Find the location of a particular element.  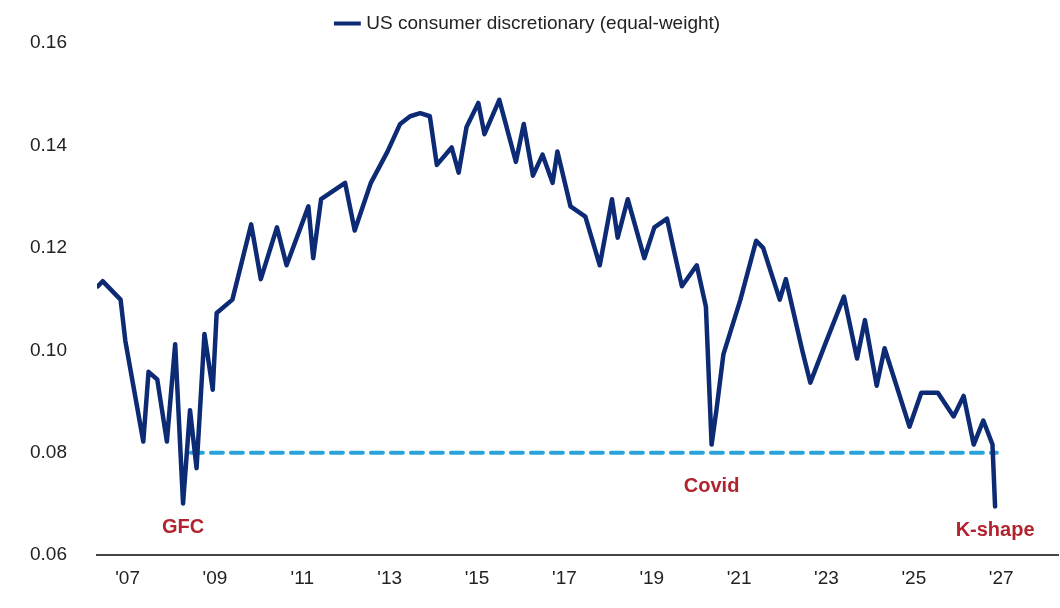

x-tick-label: '13 is located at coordinates (390, 577).